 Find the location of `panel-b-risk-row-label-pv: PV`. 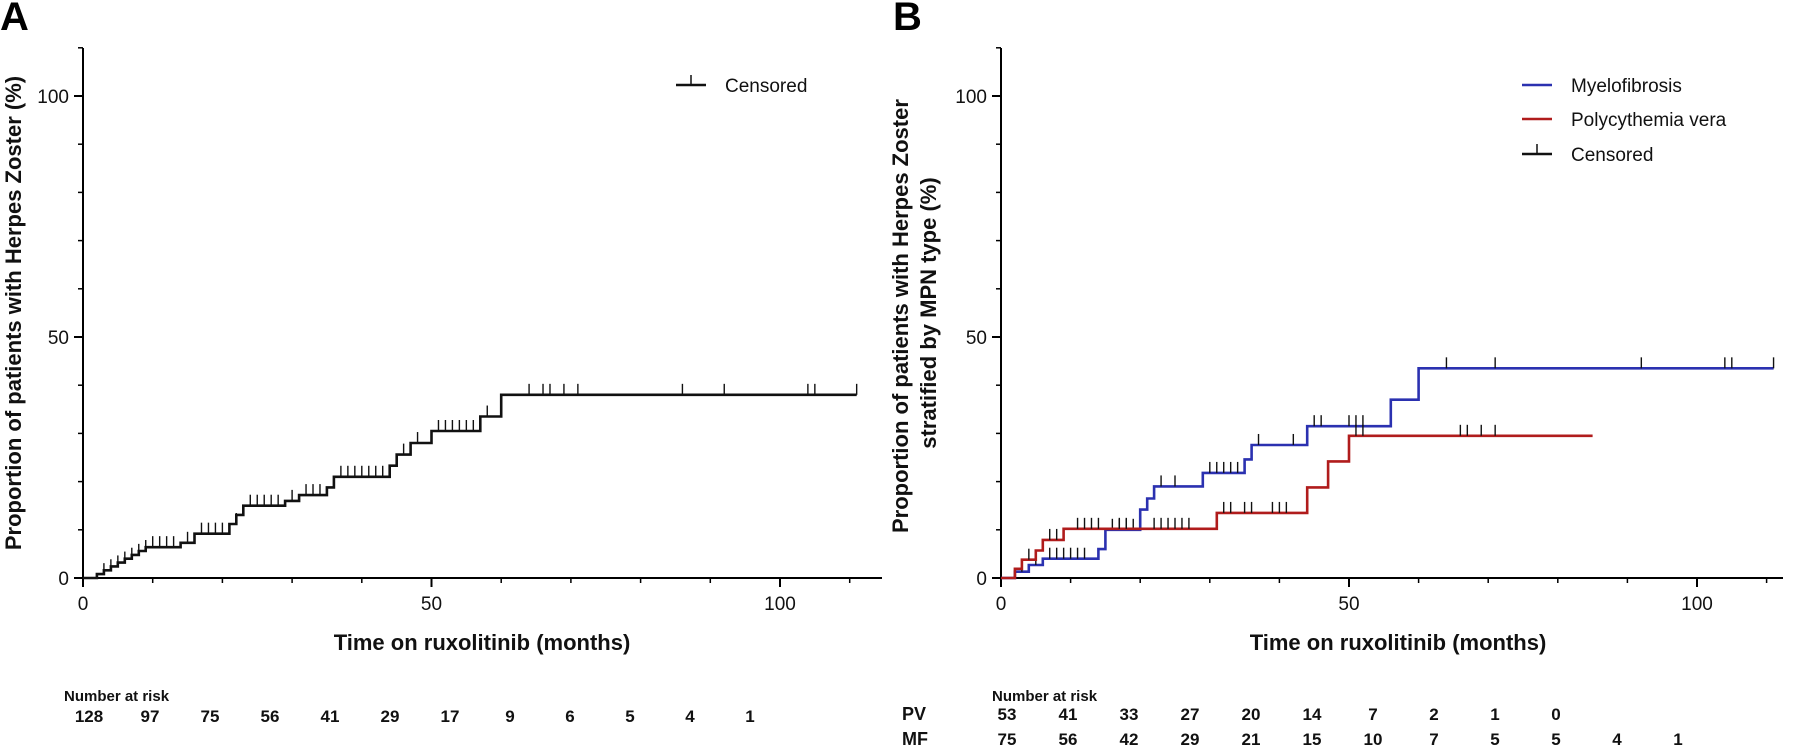

panel-b-risk-row-label-pv: PV is located at coordinates (914, 714).